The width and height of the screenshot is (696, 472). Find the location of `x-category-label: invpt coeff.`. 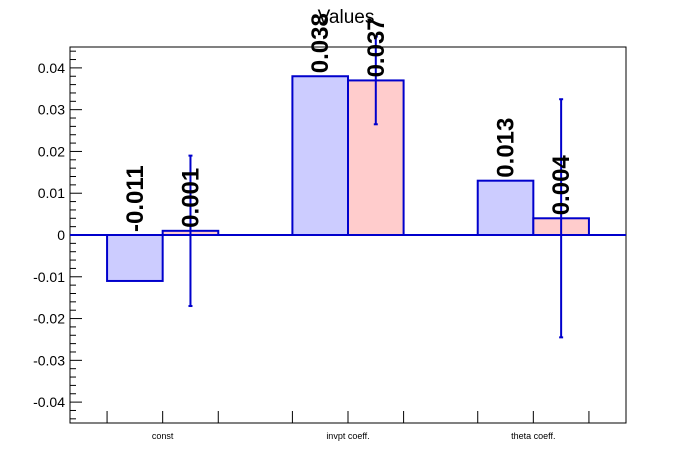

x-category-label: invpt coeff. is located at coordinates (347, 436).